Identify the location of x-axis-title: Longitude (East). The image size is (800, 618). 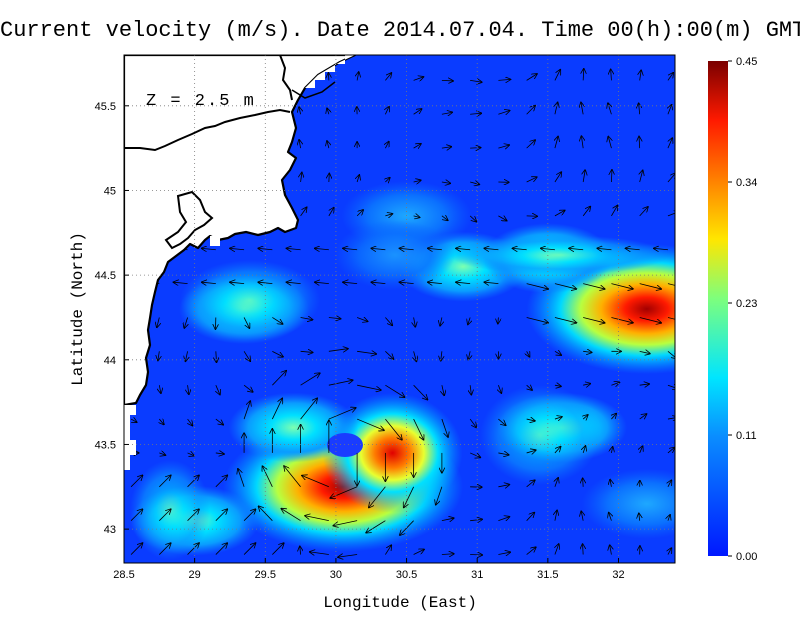
(400, 603).